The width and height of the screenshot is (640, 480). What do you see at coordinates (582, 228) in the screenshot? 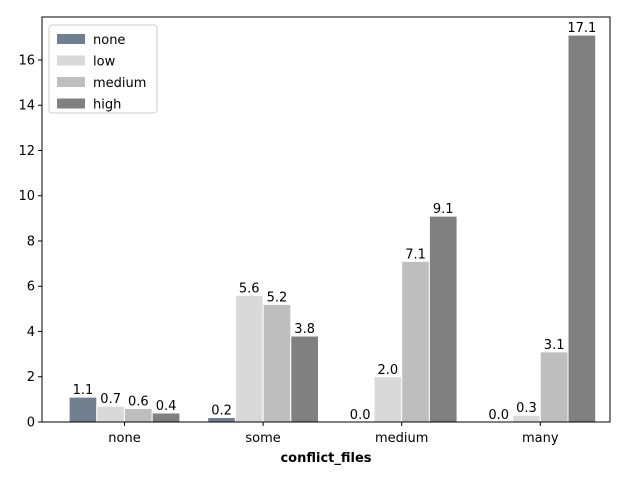
I see `bar-high-many` at bounding box center [582, 228].